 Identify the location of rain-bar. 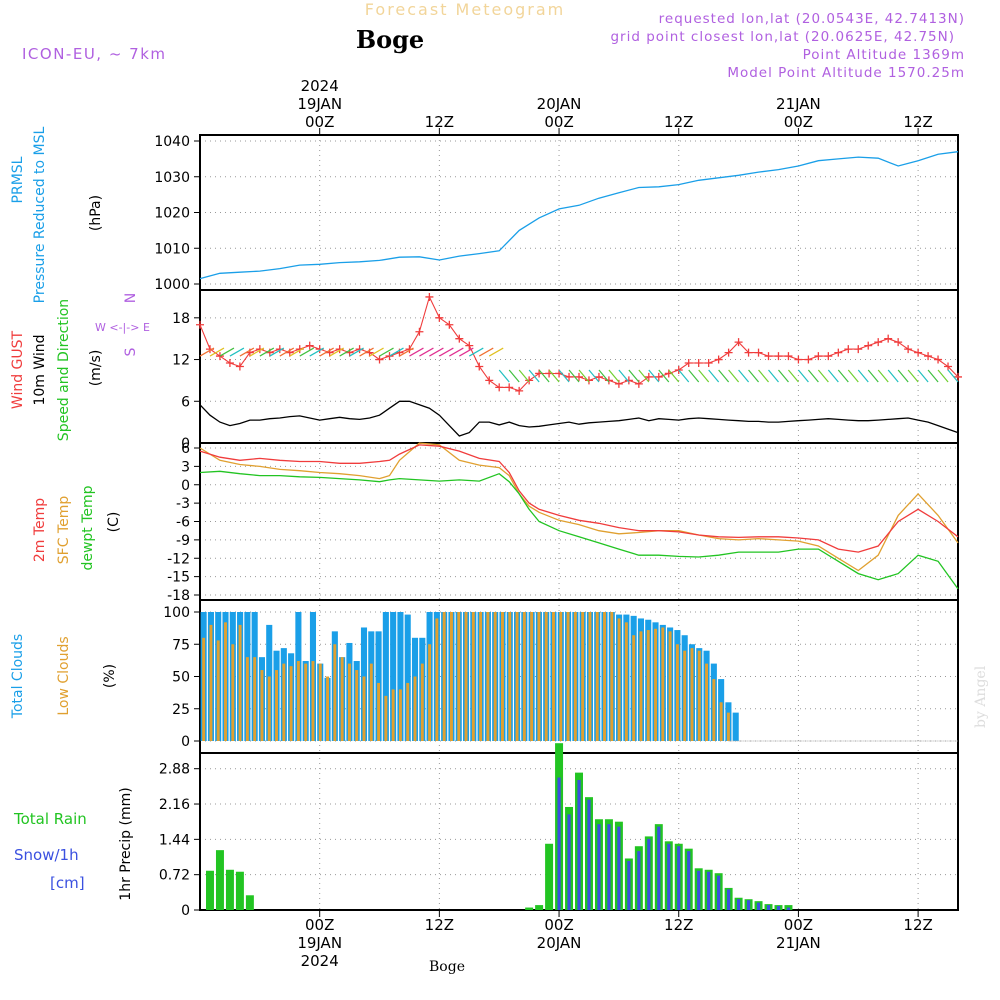
(539, 907).